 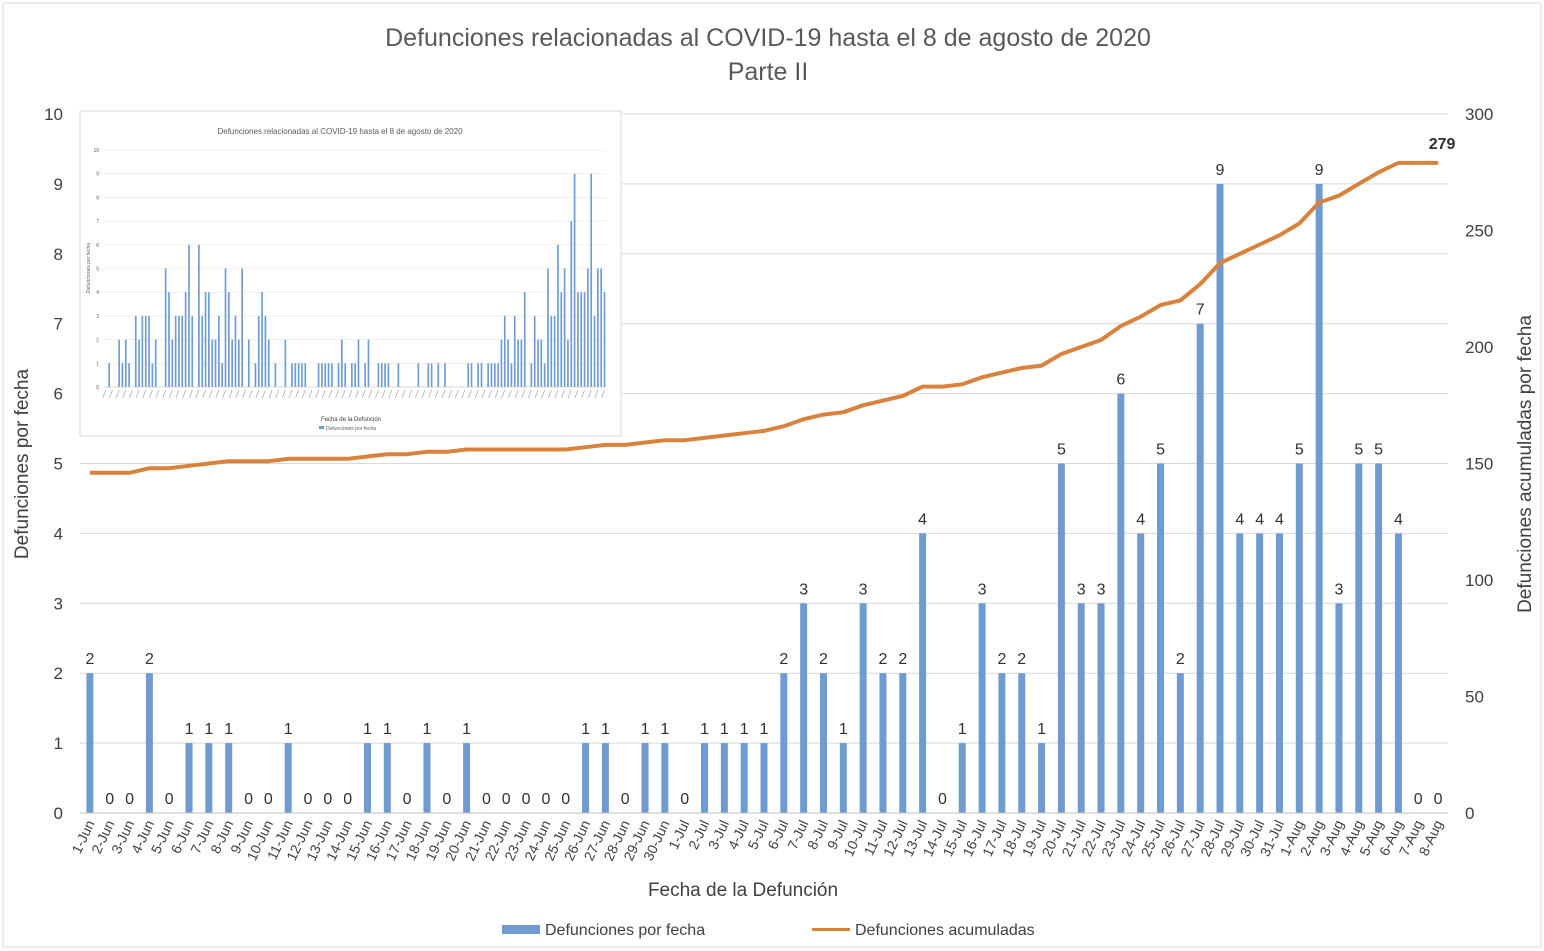 I want to click on x-axis-label: Fecha de la Defunción, so click(x=743, y=890).